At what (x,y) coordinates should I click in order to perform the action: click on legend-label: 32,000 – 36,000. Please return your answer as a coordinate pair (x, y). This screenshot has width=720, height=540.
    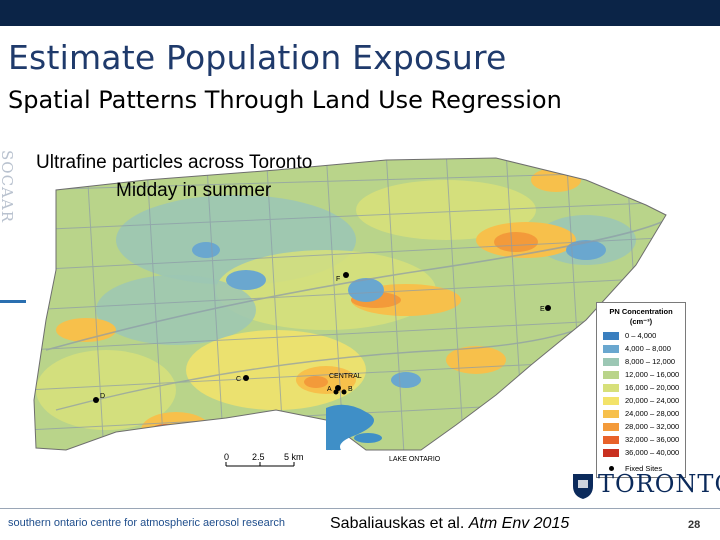
    Looking at the image, I should click on (652, 439).